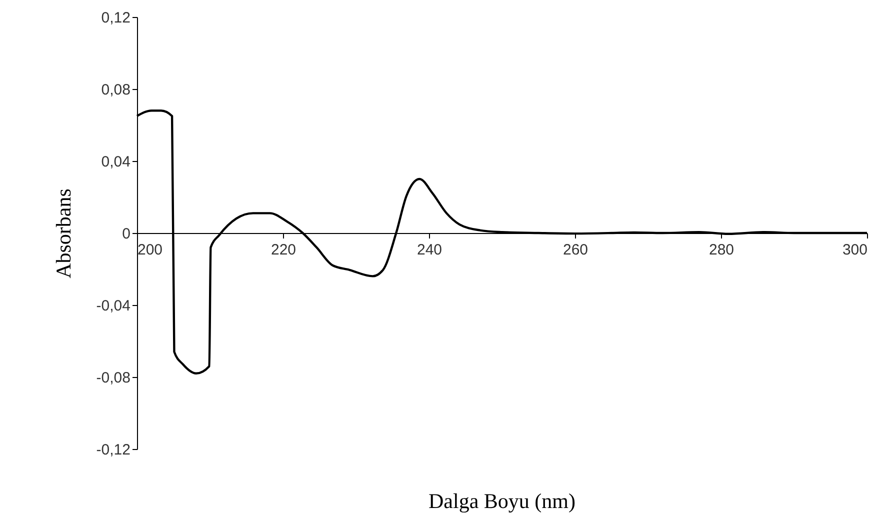 This screenshot has height=524, width=889. What do you see at coordinates (113, 306) in the screenshot?
I see `y-tick-label: -0,04` at bounding box center [113, 306].